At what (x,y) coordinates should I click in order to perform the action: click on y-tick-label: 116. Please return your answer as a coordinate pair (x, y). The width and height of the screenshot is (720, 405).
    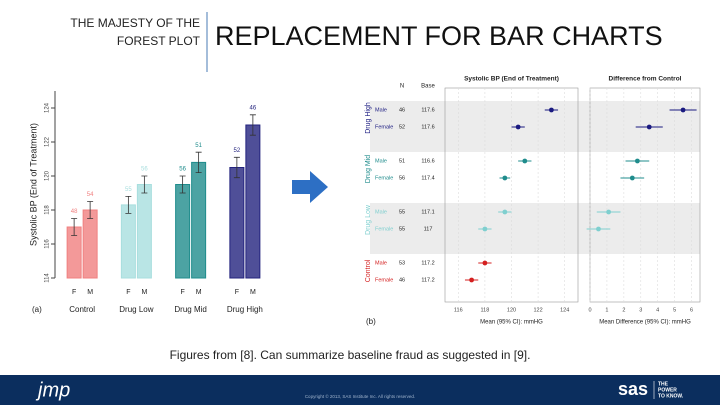
    Looking at the image, I should click on (48, 244).